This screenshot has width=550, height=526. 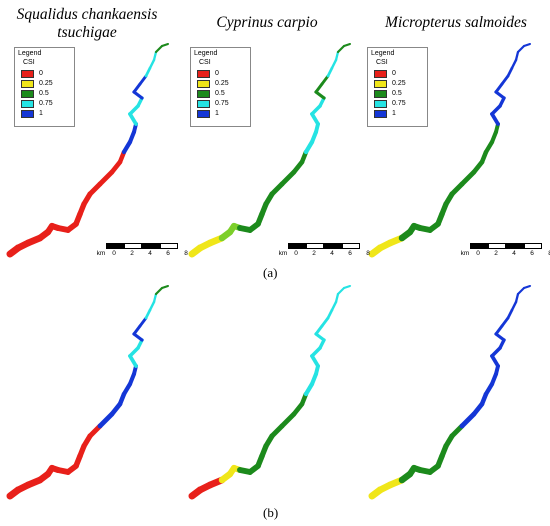 What do you see at coordinates (270, 272) in the screenshot?
I see `panel-label-a: (a)` at bounding box center [270, 272].